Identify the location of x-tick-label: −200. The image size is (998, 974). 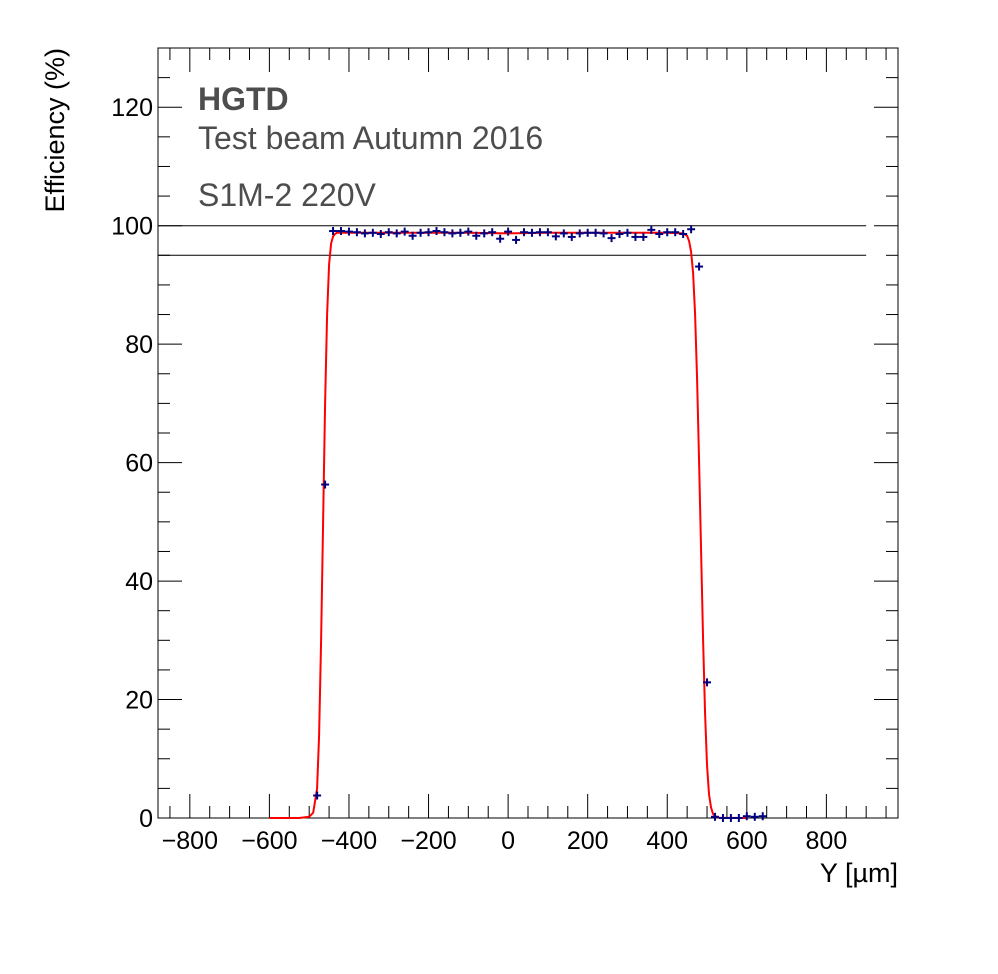
(428, 841).